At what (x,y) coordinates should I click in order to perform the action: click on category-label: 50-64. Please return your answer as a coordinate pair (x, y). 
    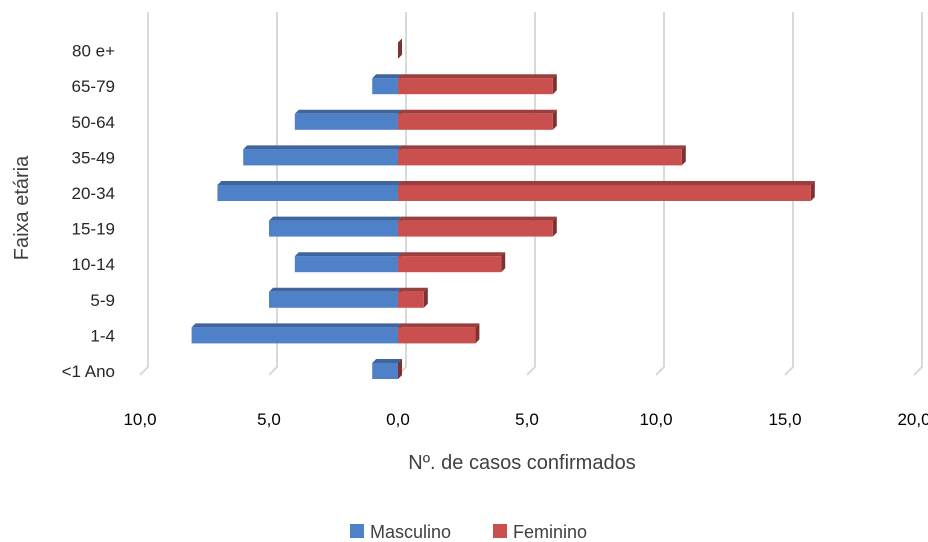
    Looking at the image, I should click on (93, 122).